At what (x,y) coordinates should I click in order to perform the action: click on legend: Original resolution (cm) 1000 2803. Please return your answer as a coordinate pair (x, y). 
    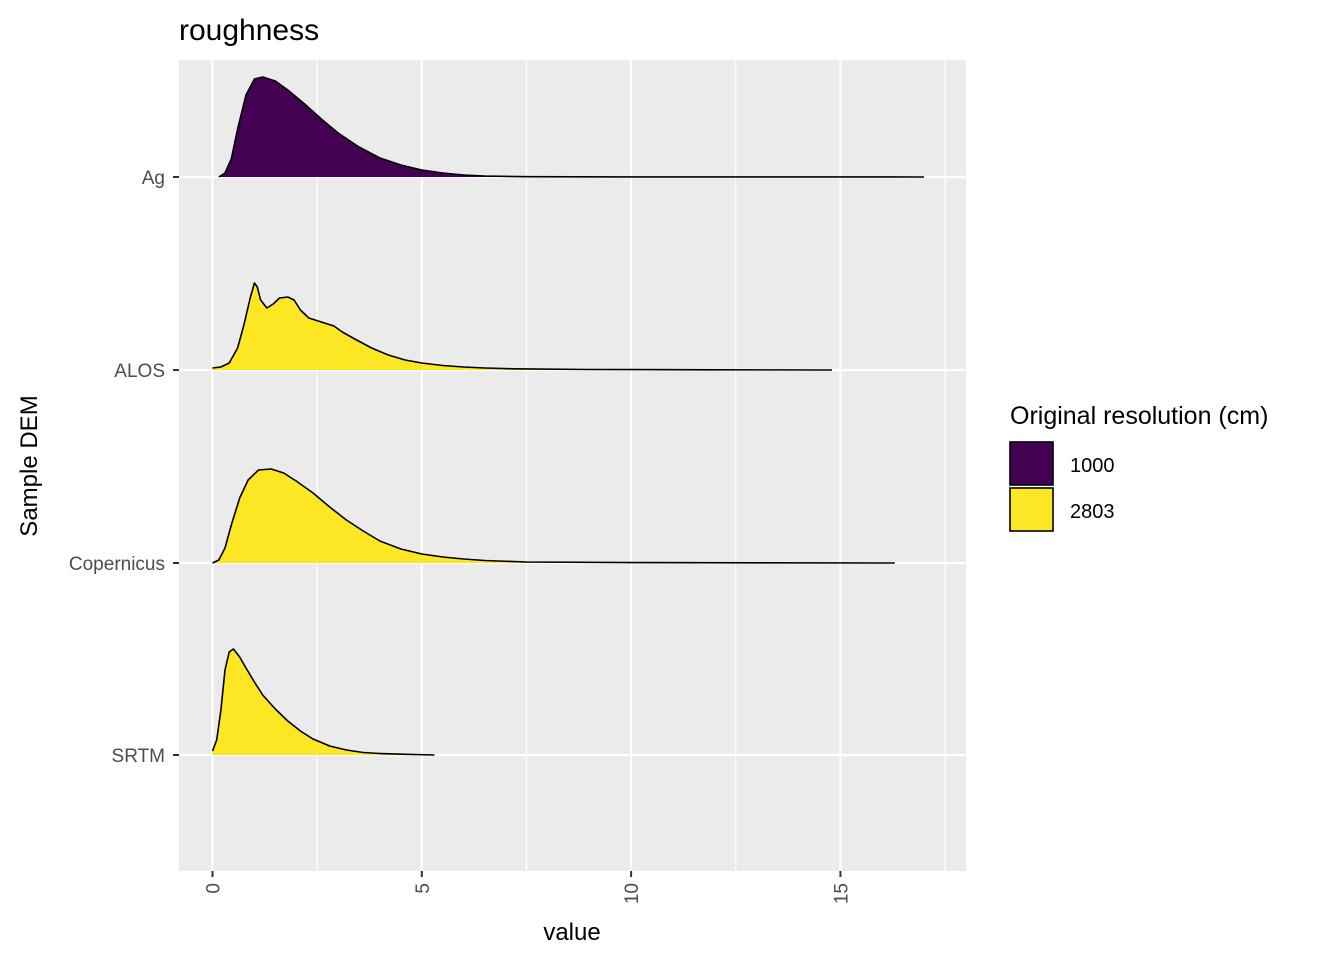
    Looking at the image, I should click on (1138, 467).